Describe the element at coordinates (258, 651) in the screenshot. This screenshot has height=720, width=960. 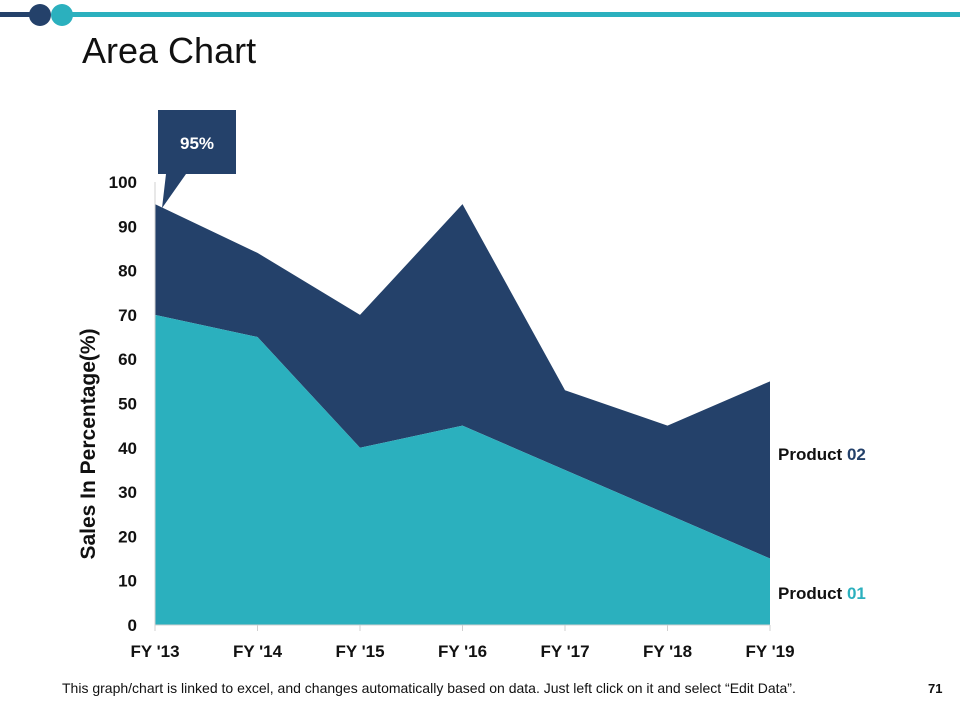
I see `x-tick-label: FY '14` at that location.